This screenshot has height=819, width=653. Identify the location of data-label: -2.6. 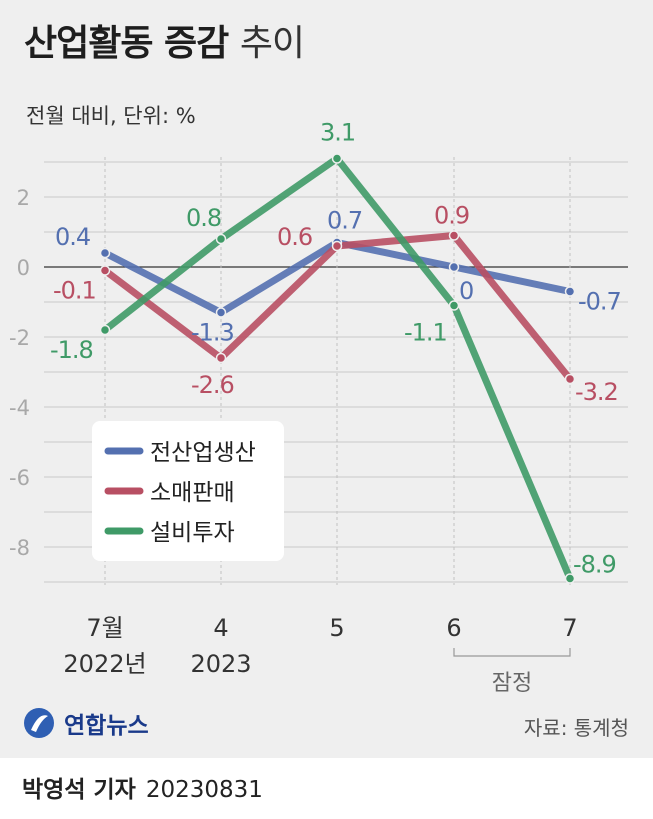
(212, 385).